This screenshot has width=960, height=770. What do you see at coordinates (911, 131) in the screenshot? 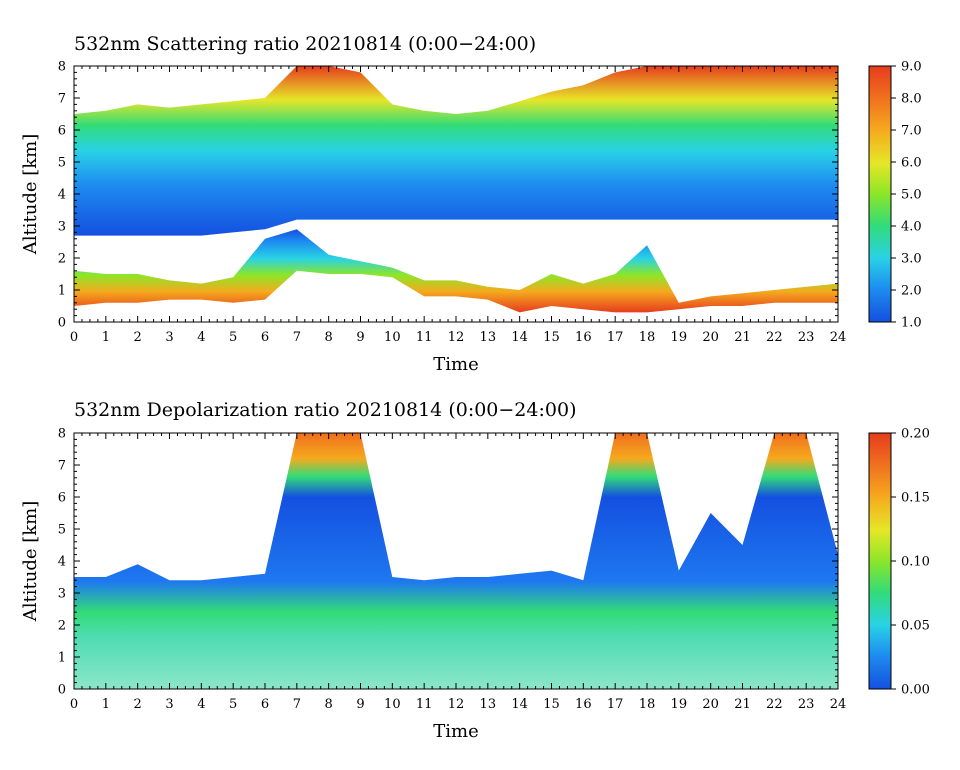
I see `colorbar-tick-label: 7.0` at bounding box center [911, 131].